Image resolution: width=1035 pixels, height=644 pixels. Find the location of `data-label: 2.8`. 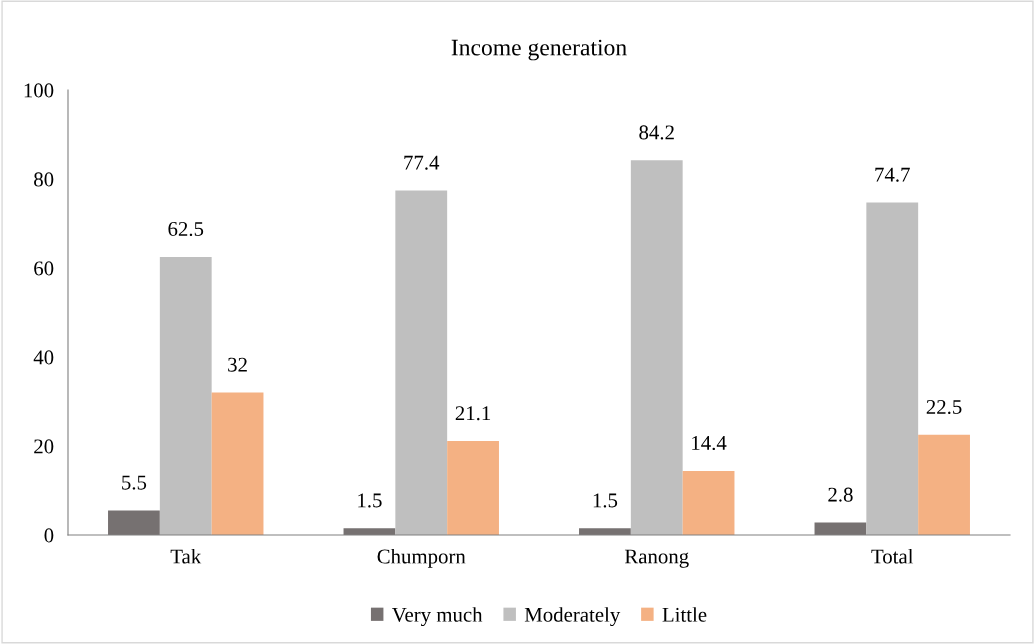

data-label: 2.8 is located at coordinates (840, 494).